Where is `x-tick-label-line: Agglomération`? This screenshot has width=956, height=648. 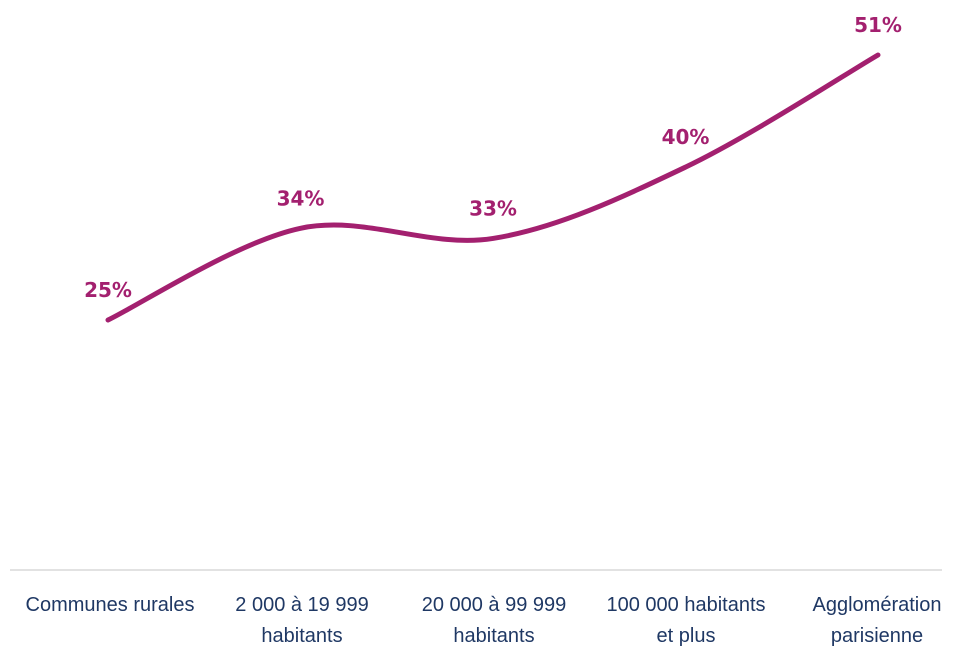
x-tick-label-line: Agglomération is located at coordinates (877, 605).